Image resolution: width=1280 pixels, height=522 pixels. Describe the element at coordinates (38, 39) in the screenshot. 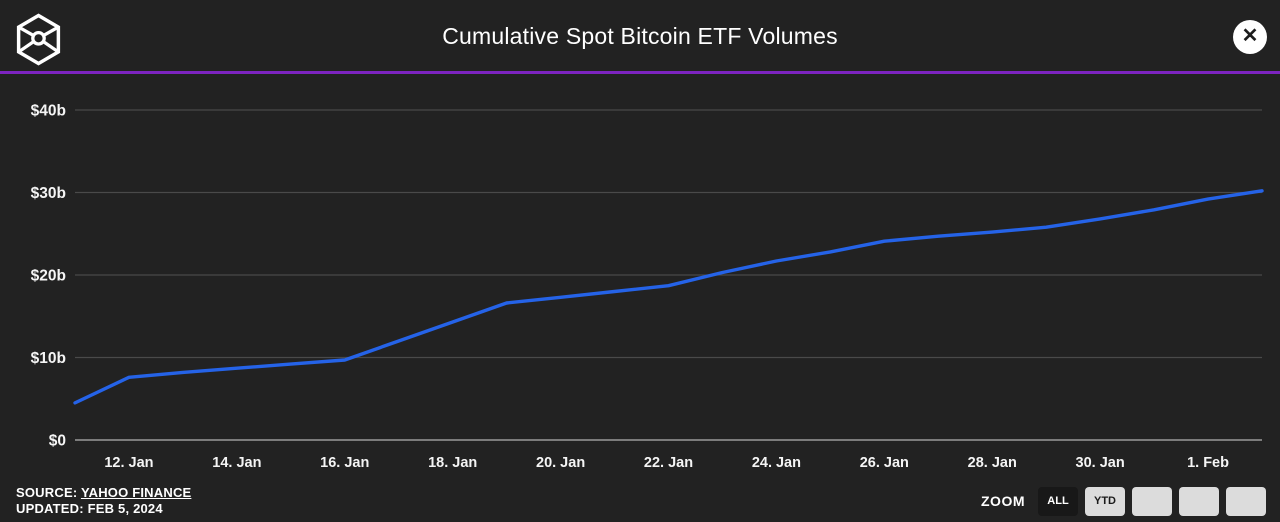

I see `the-block-cube-logo` at that location.